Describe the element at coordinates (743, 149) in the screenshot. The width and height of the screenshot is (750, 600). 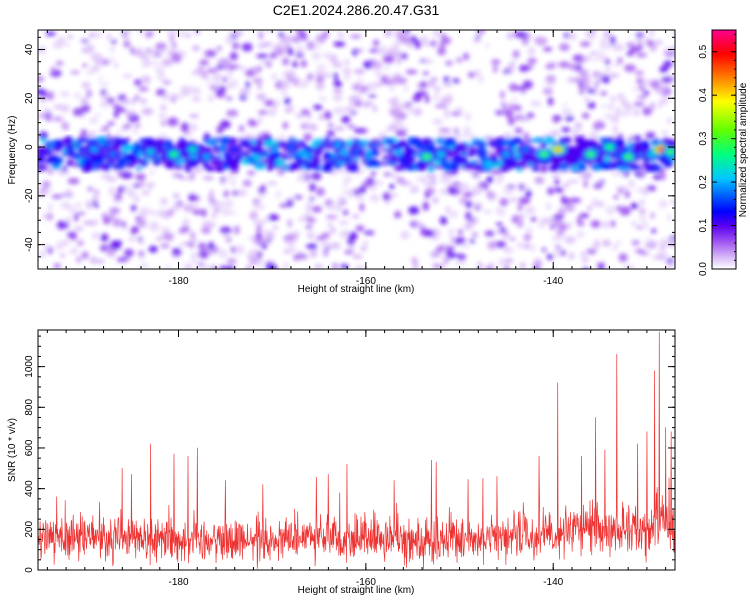
I see `colorbar-label: Normalized spectral amplitude` at that location.